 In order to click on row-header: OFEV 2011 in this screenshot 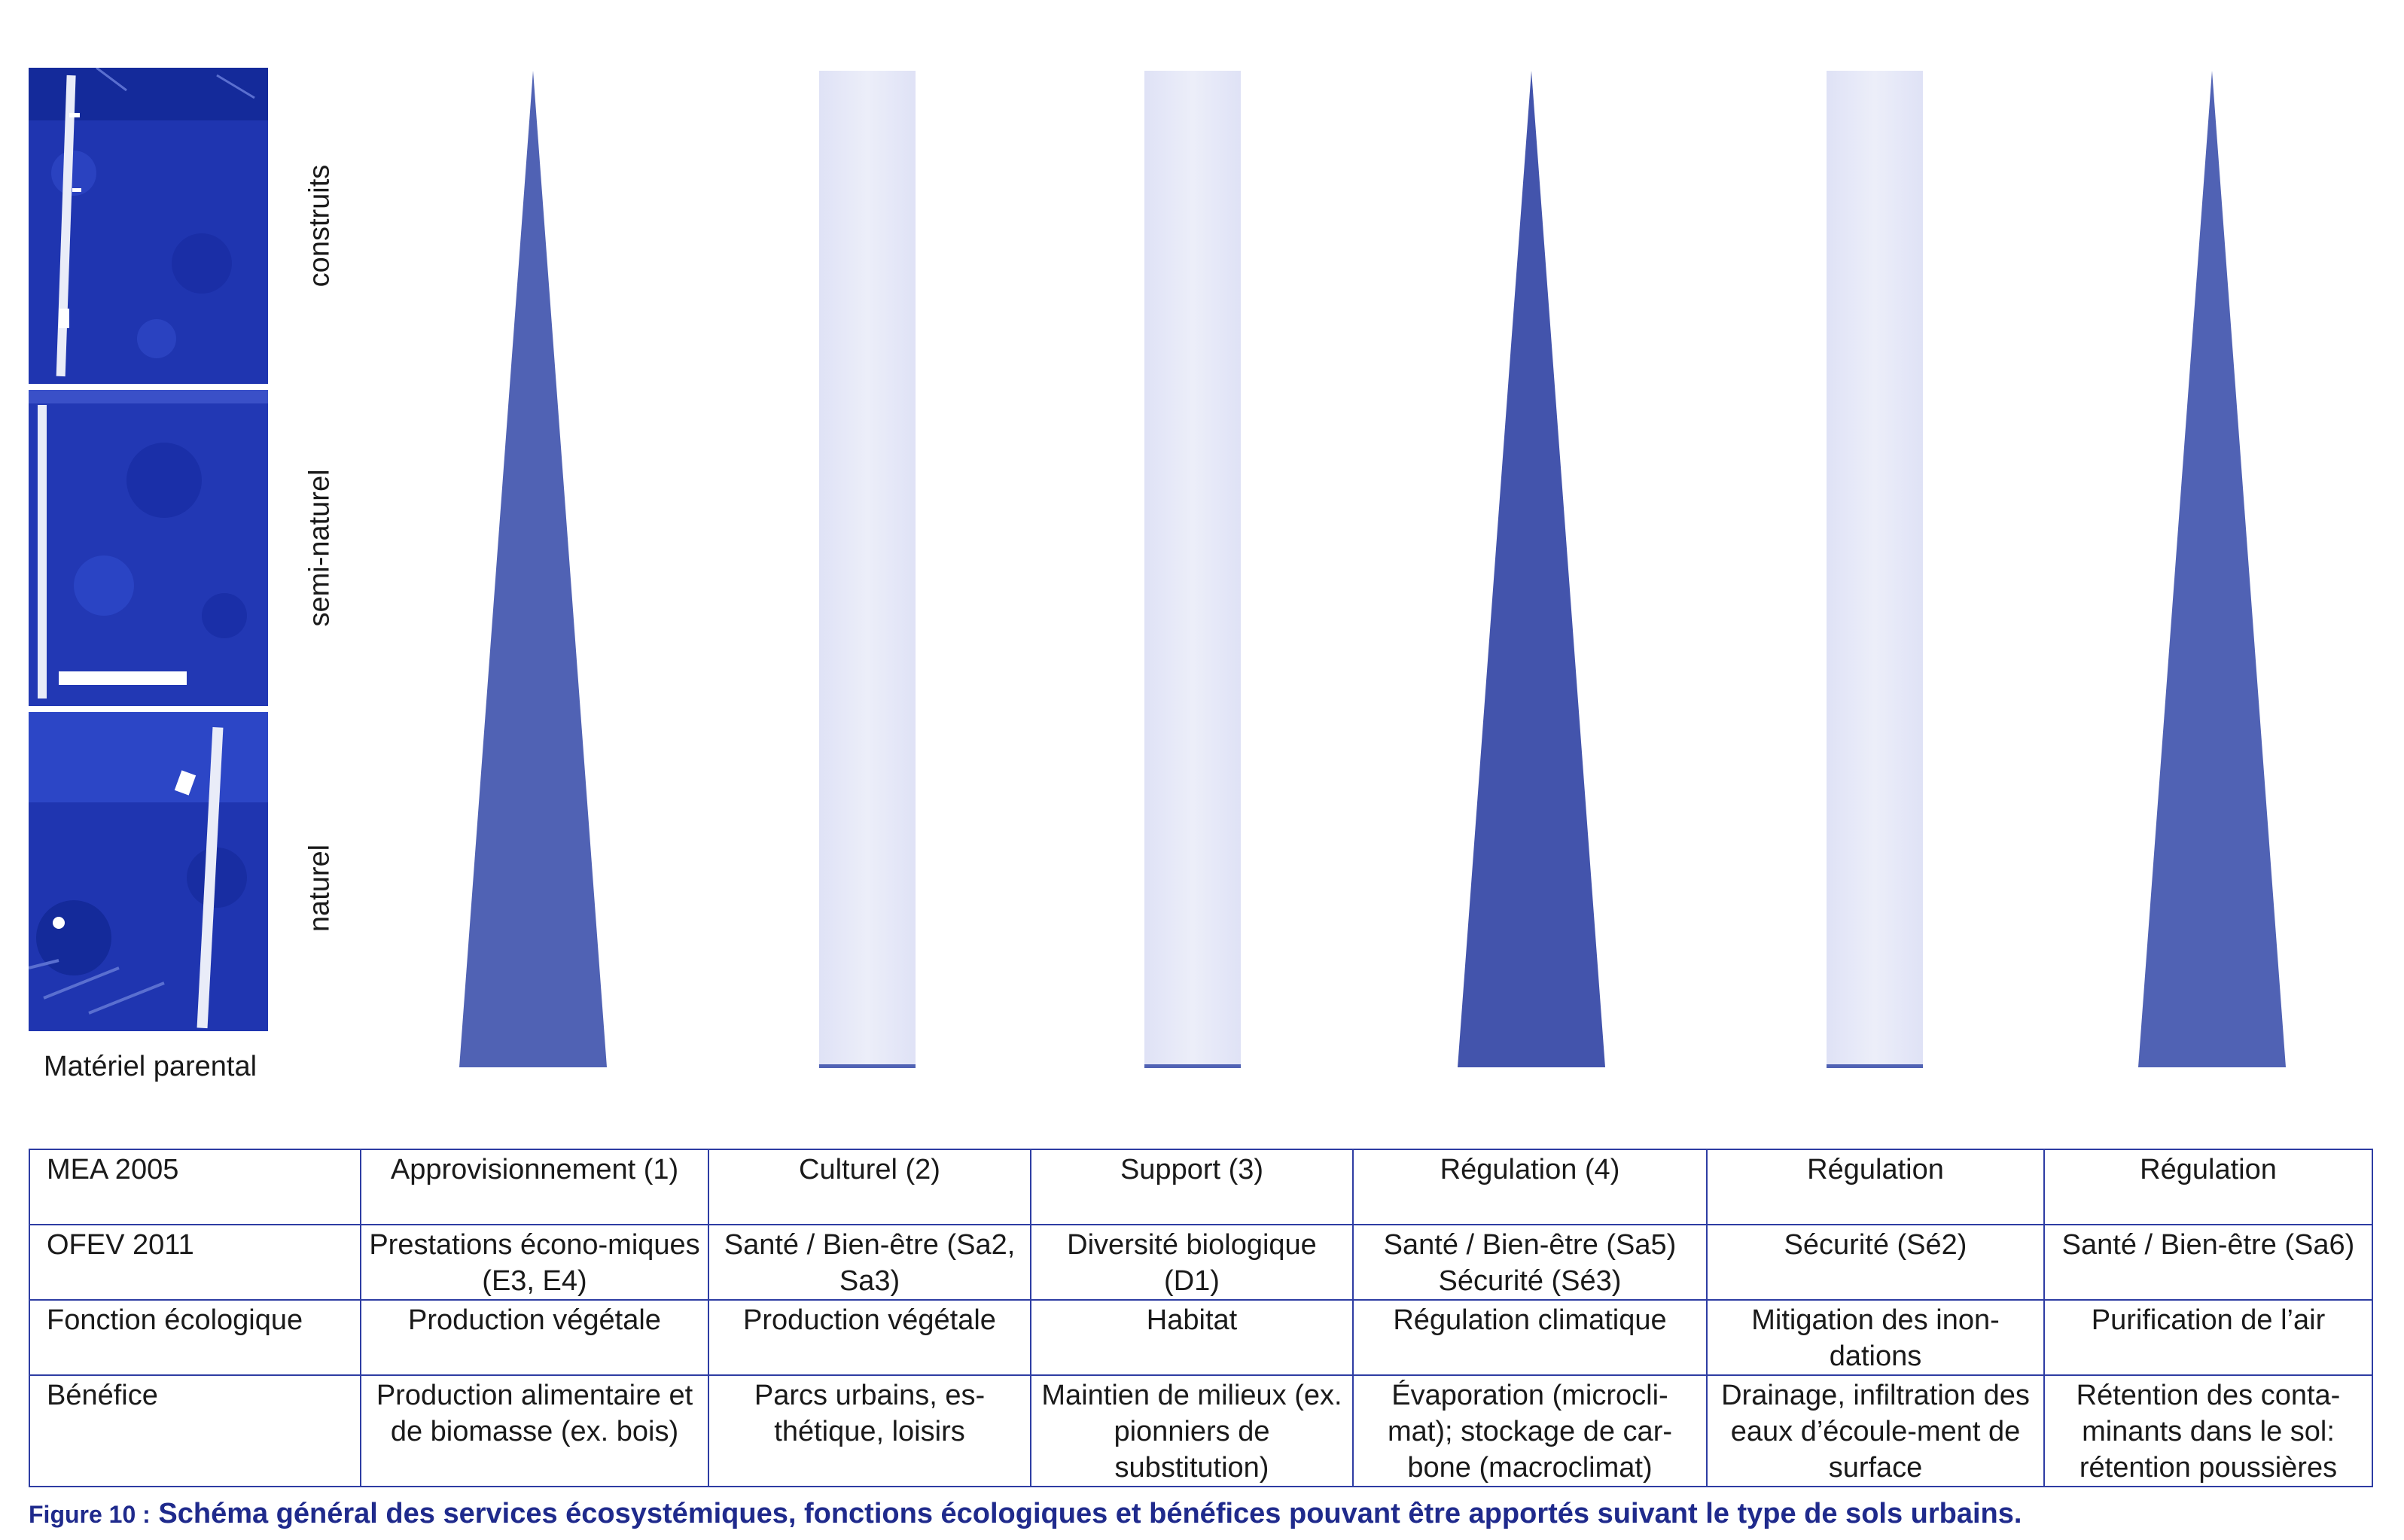, I will do `click(195, 1262)`.